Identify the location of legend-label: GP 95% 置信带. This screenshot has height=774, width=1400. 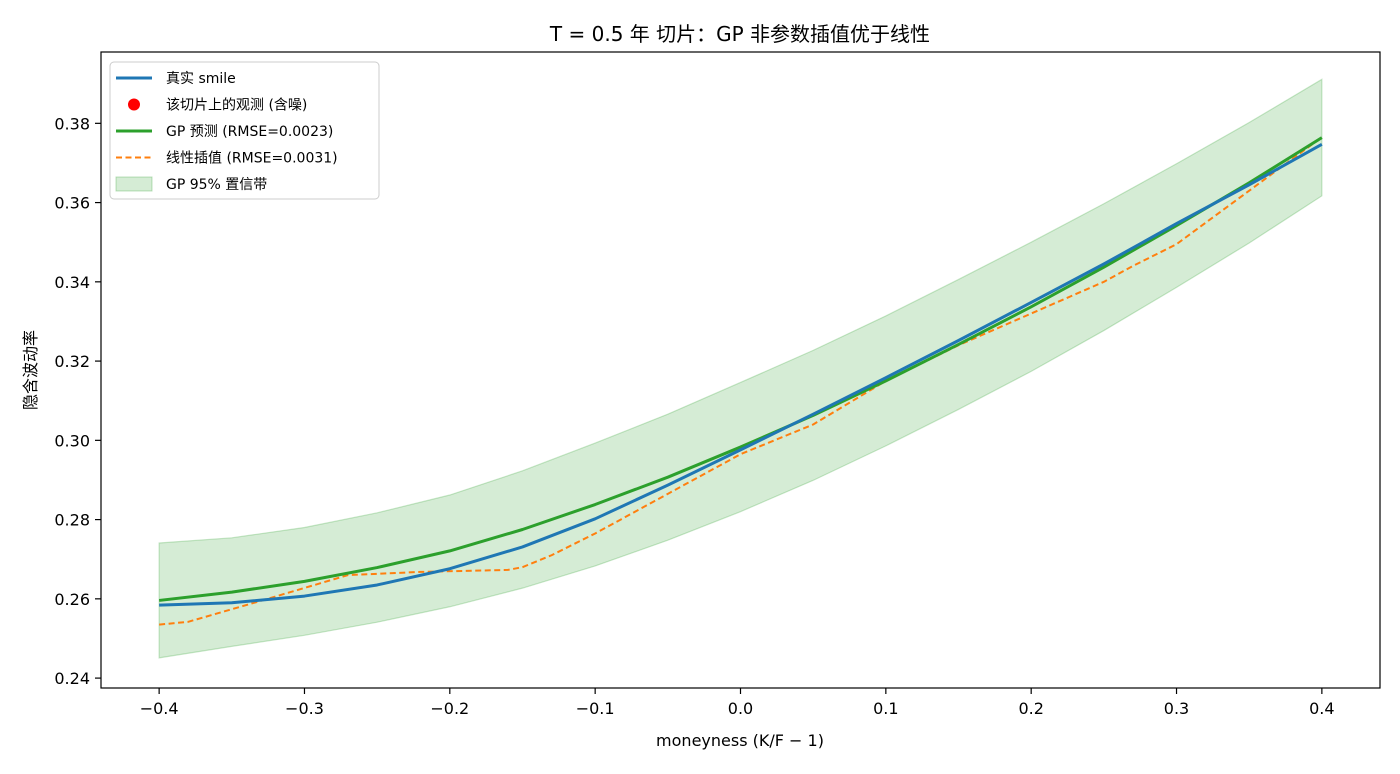
(216, 185).